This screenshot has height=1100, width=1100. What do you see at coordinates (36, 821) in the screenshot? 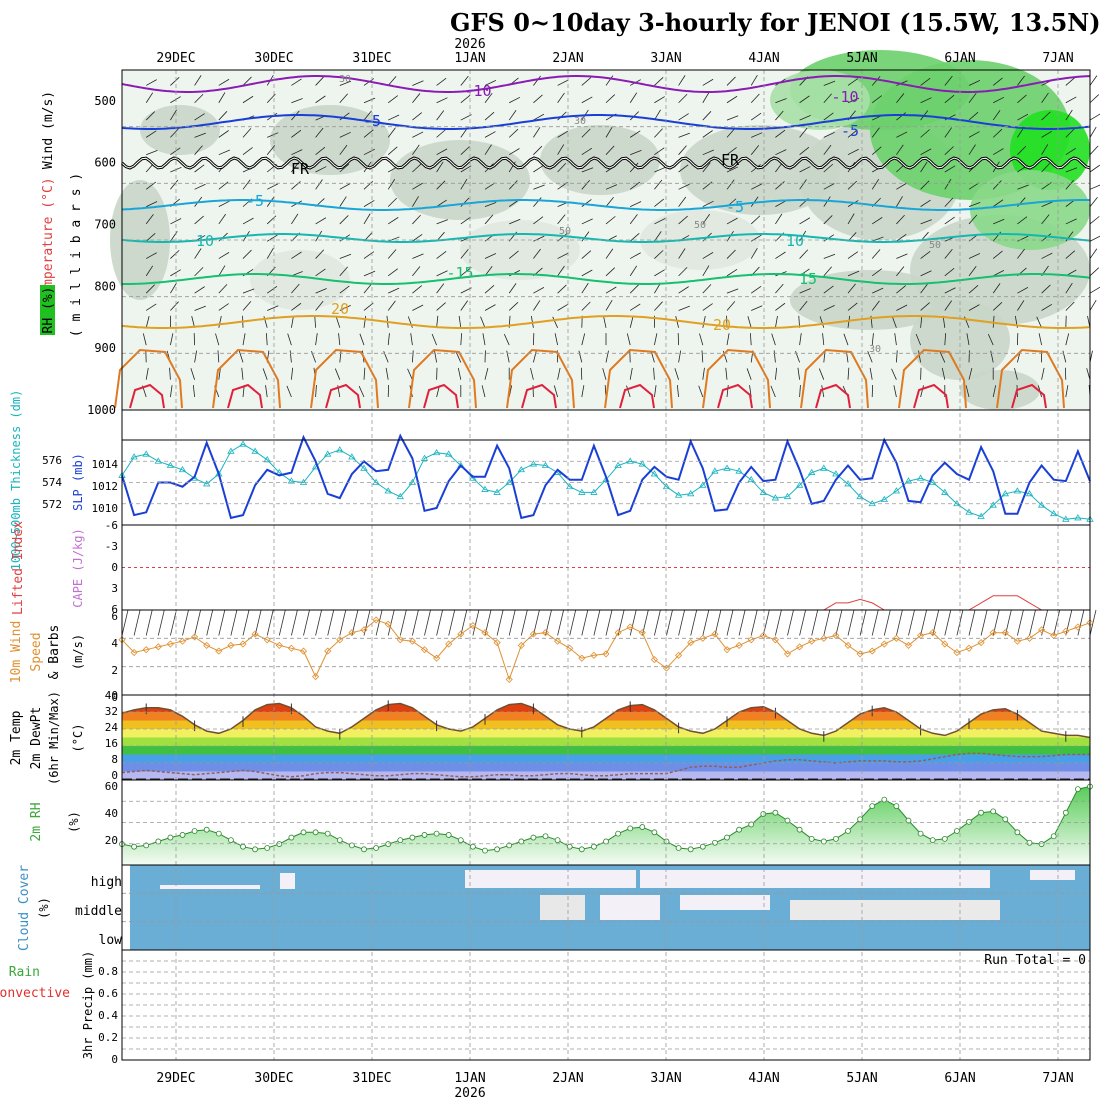
I see `rh-ylabel-a: 2m RH` at bounding box center [36, 821].